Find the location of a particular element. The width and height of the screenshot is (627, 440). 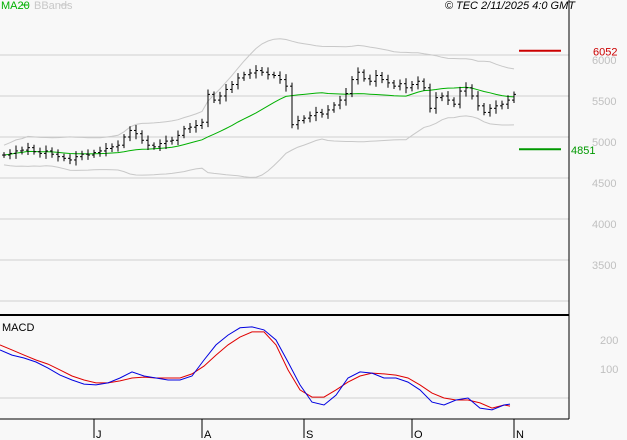

x-tick-label: O is located at coordinates (418, 434).